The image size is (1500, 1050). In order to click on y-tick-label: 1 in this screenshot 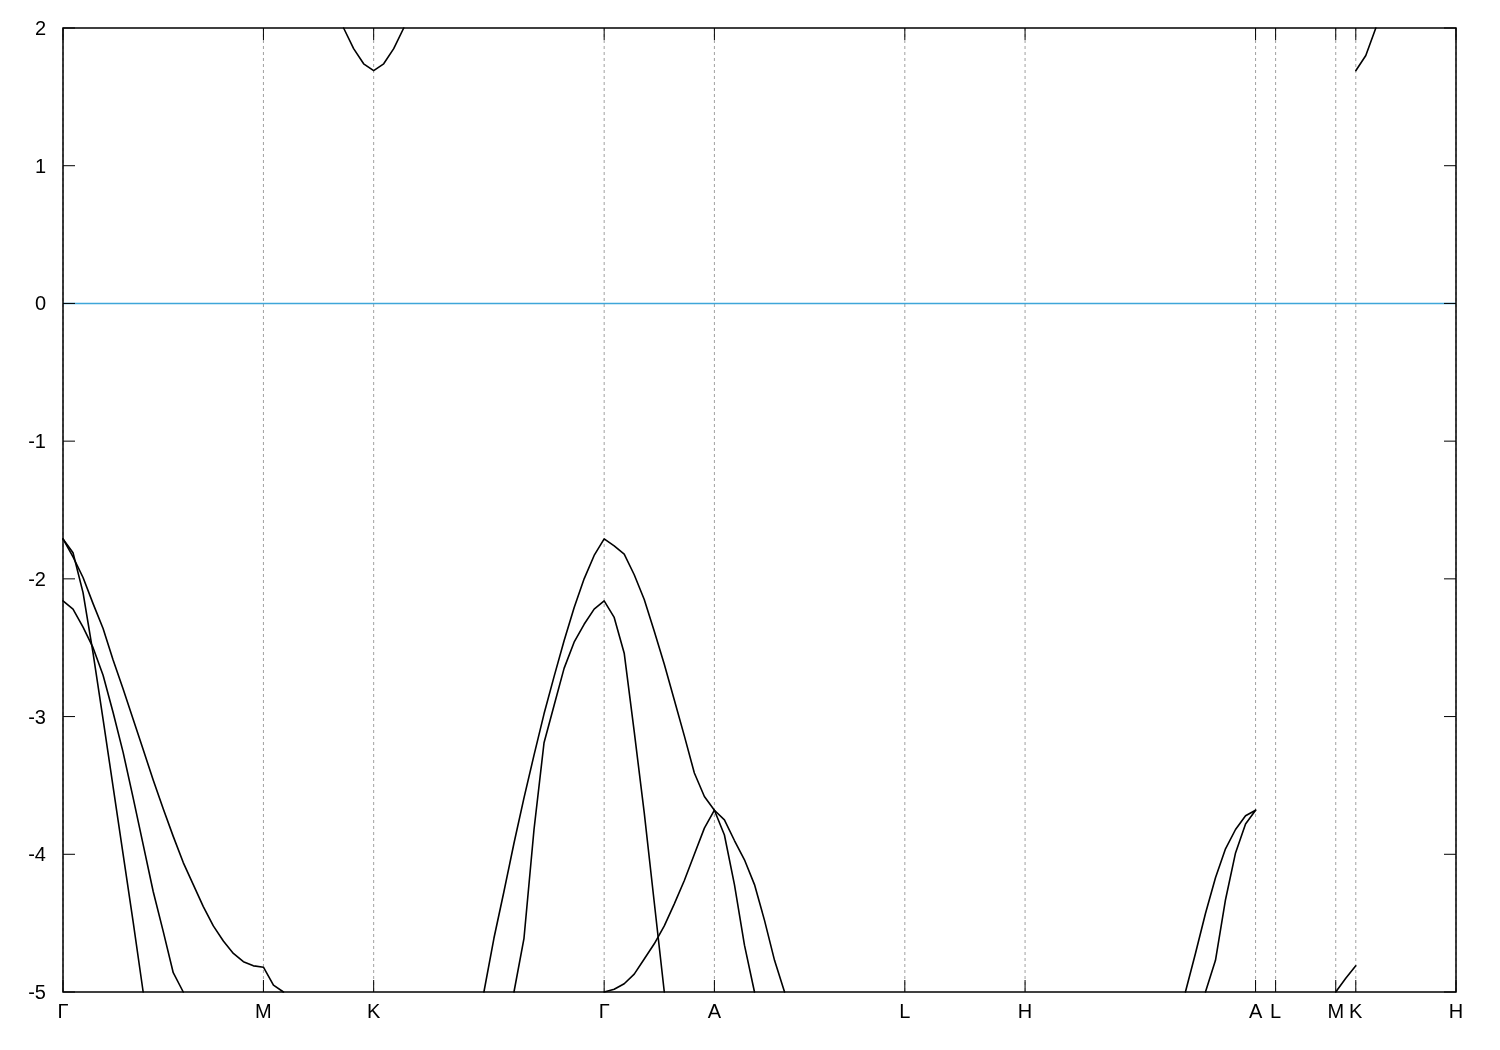, I will do `click(40, 165)`.